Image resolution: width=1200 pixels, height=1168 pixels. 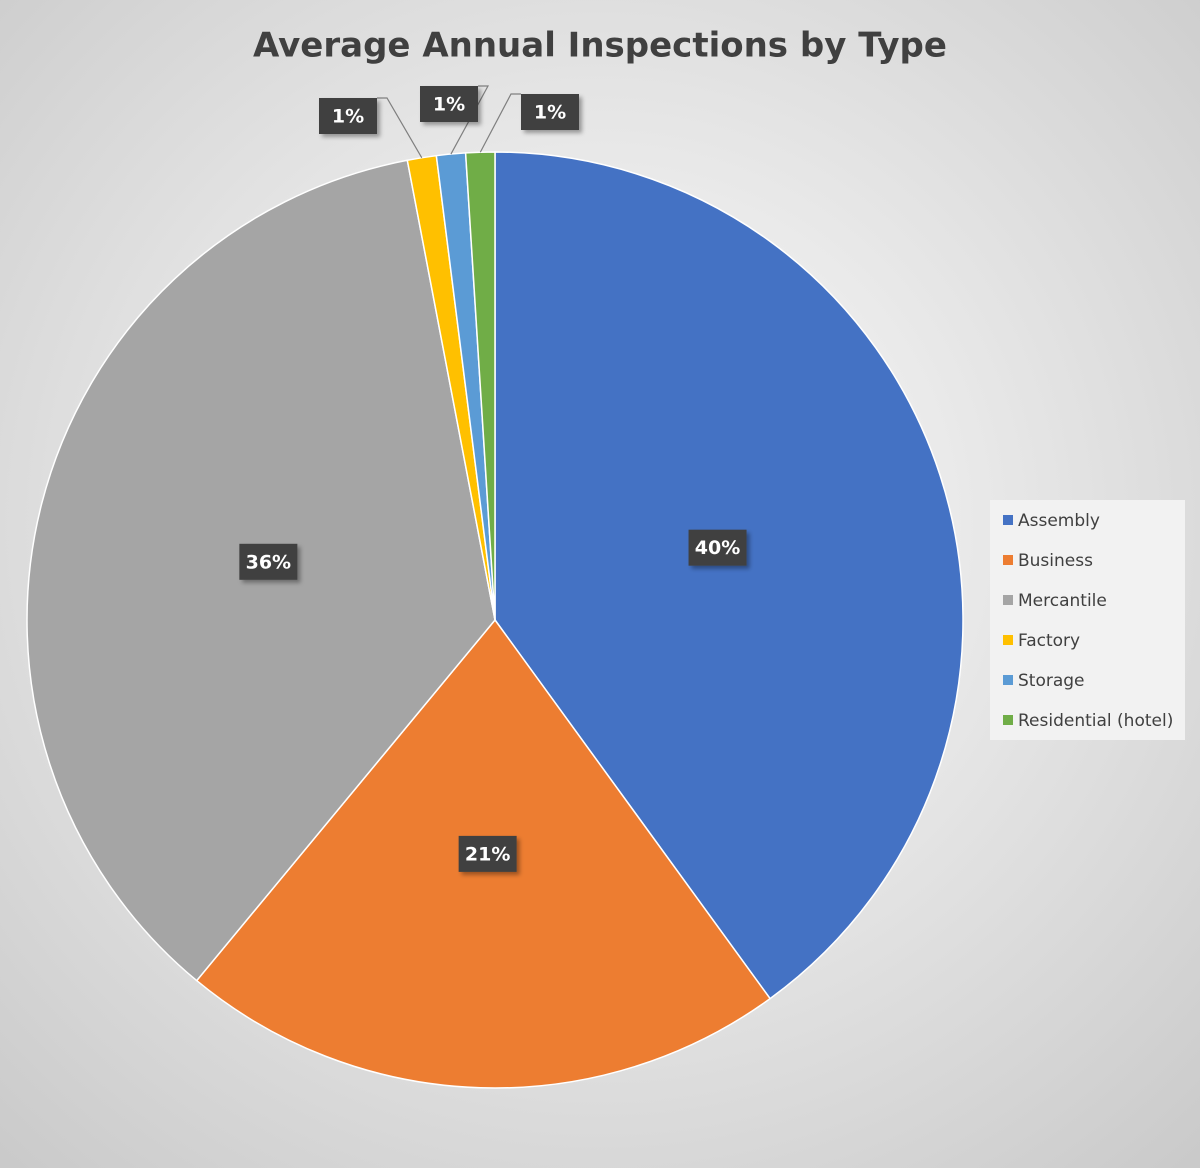 What do you see at coordinates (1095, 721) in the screenshot?
I see `legend-label: Residential (hotel)` at bounding box center [1095, 721].